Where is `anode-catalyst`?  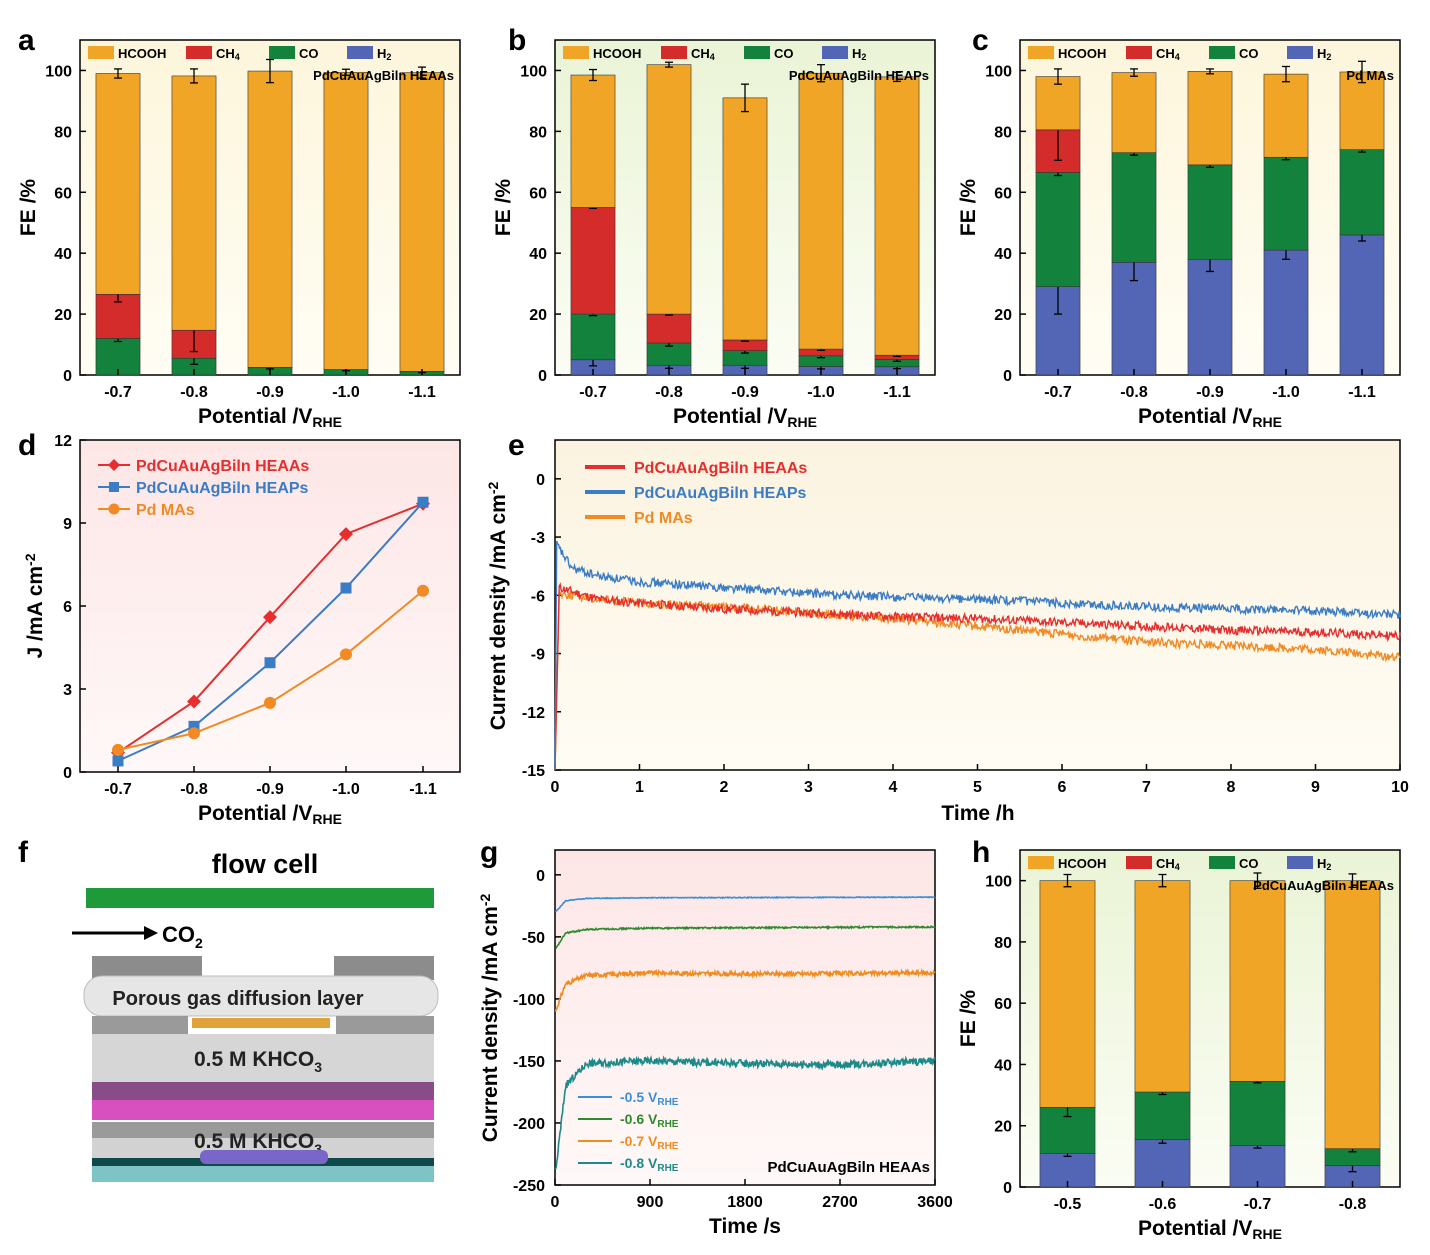 anode-catalyst is located at coordinates (264, 1157).